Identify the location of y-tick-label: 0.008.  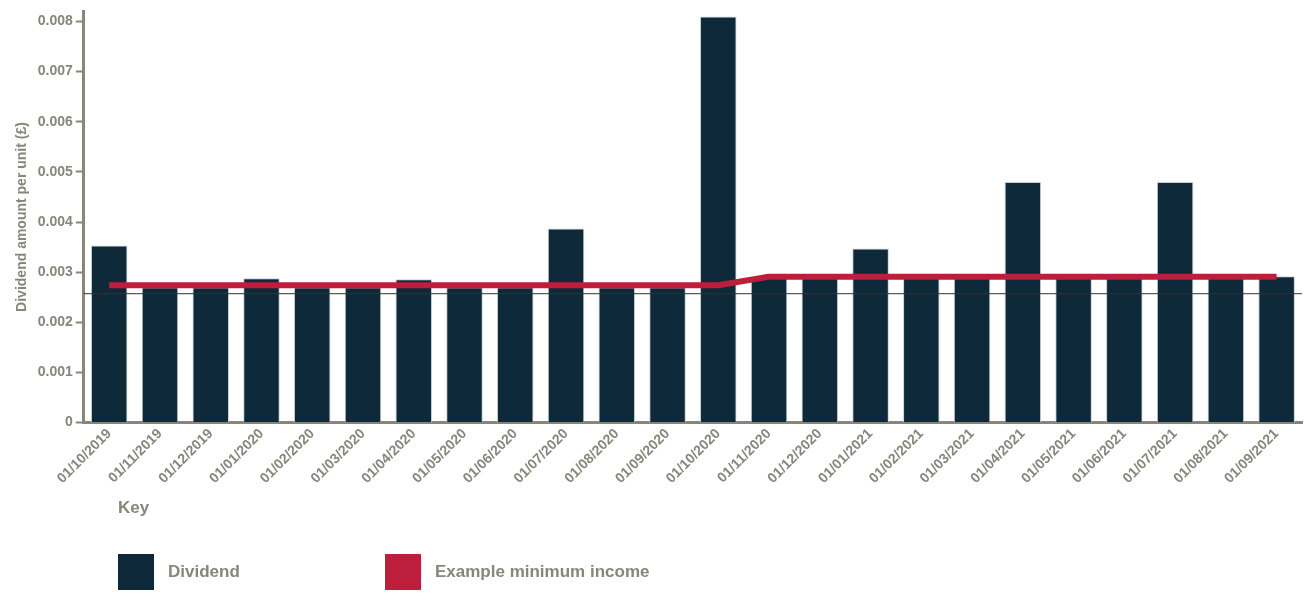
(55, 20).